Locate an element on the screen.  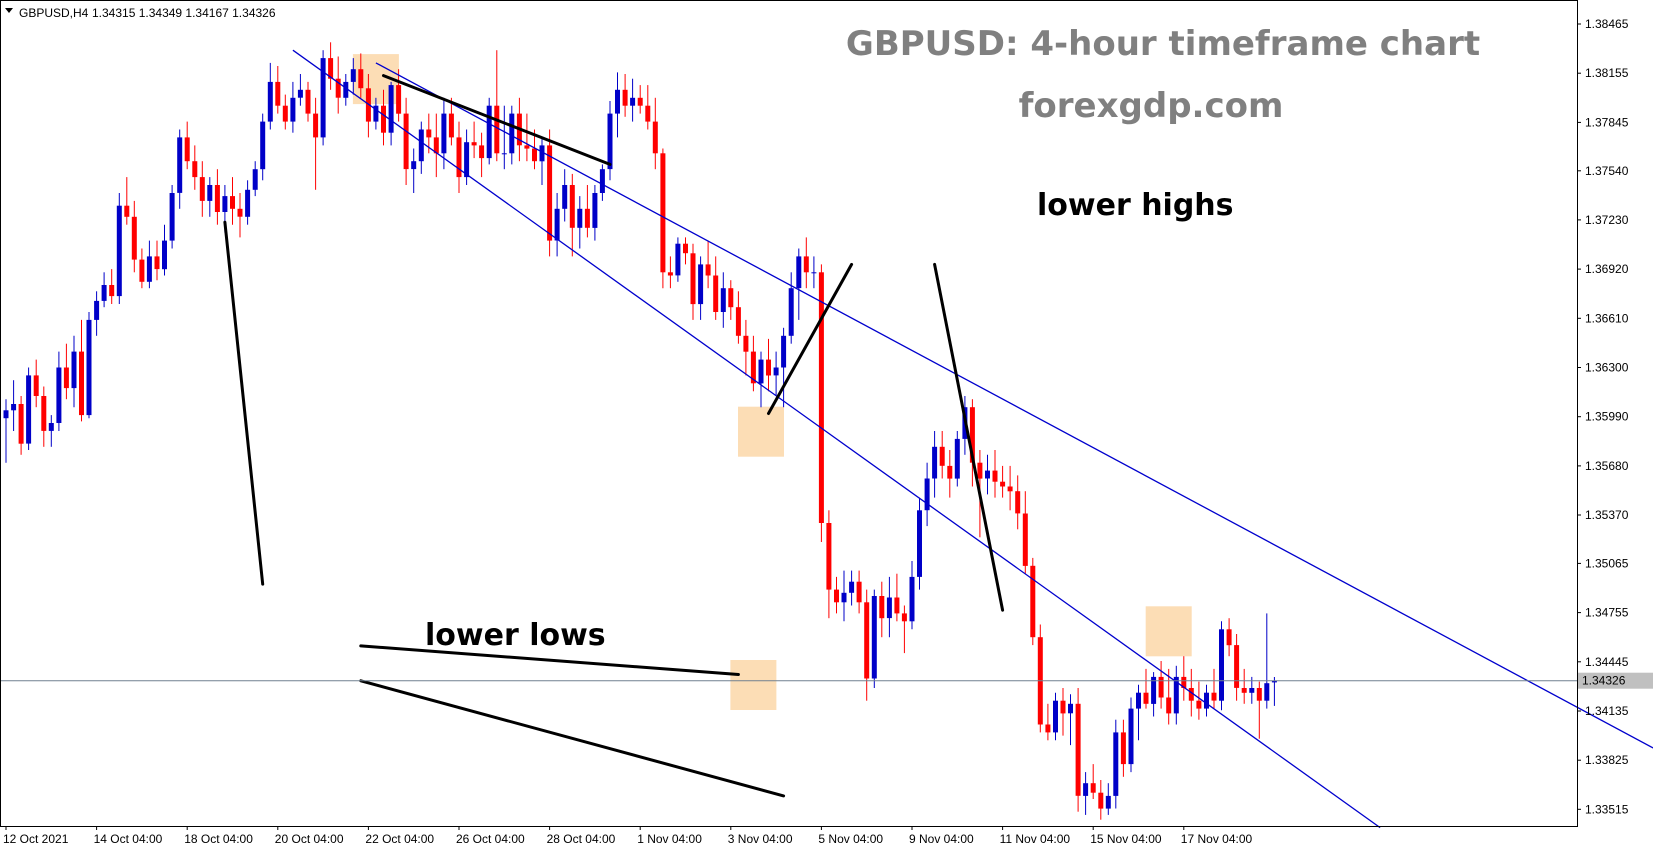
x-tick-label: 3 Nov 04:00 is located at coordinates (760, 839).